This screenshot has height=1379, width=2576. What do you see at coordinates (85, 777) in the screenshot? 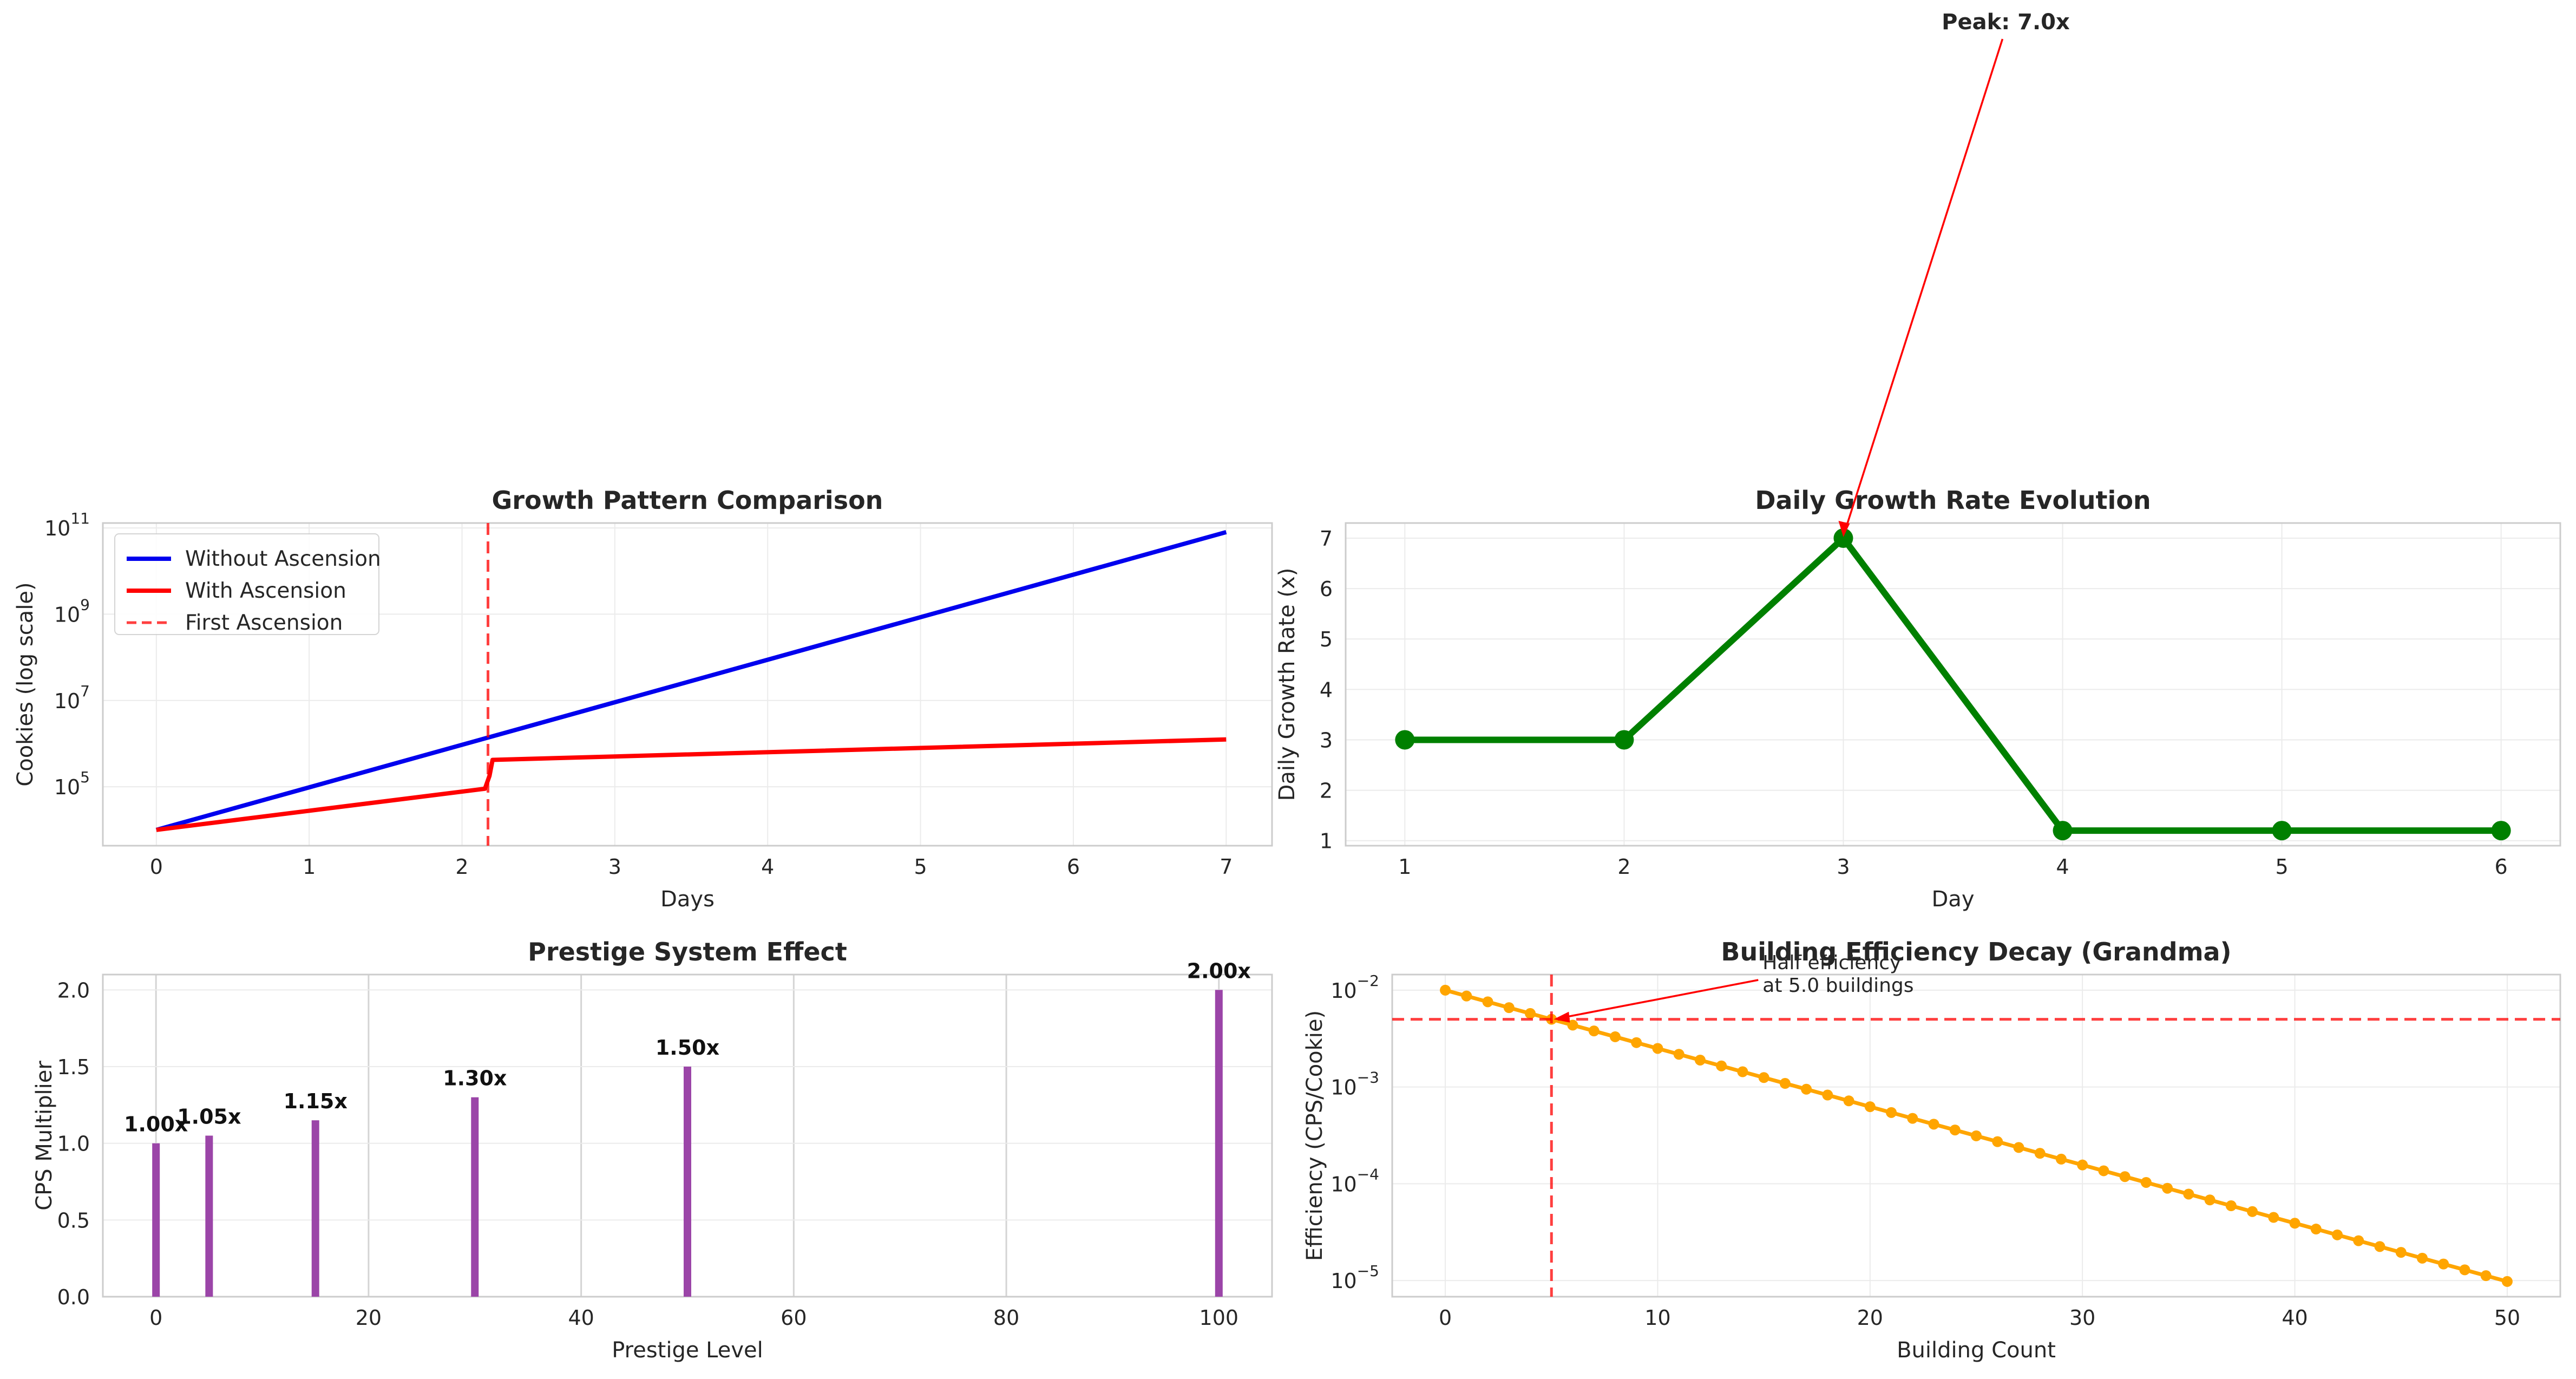
I see `y-tick-exponent: 5` at bounding box center [85, 777].